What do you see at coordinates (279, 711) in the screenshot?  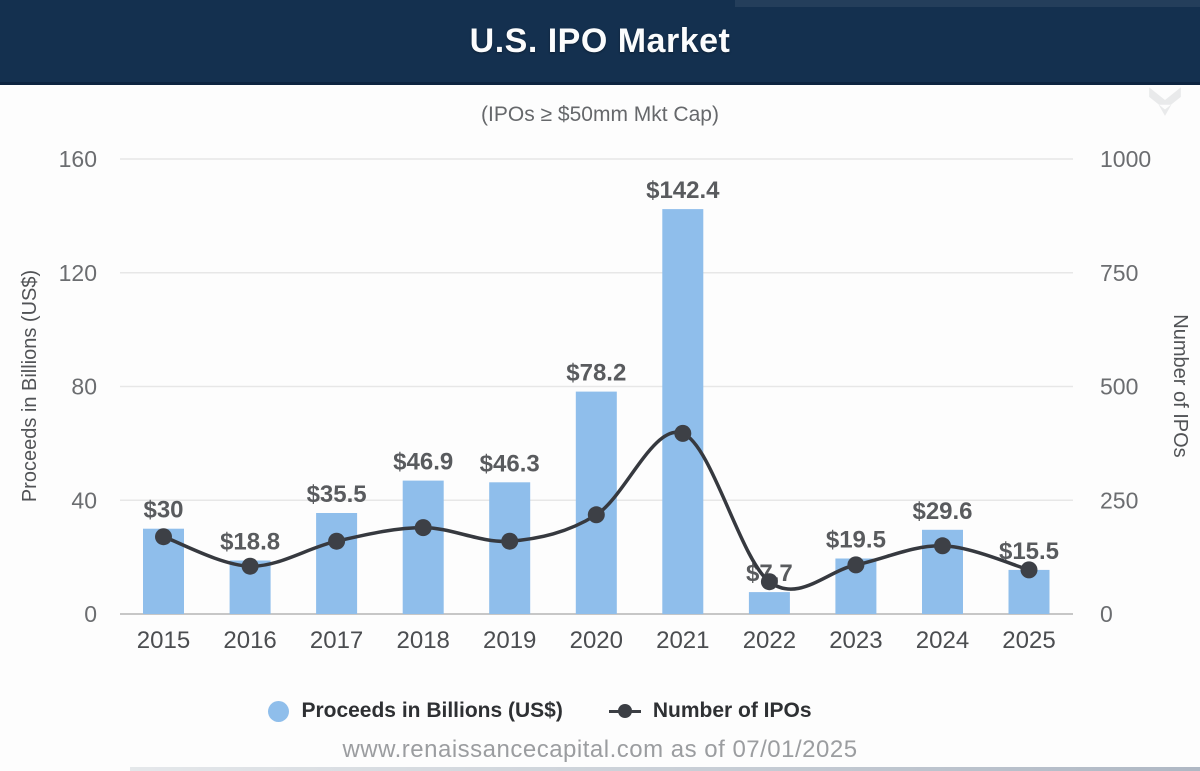 I see `proceeds-circle-icon` at bounding box center [279, 711].